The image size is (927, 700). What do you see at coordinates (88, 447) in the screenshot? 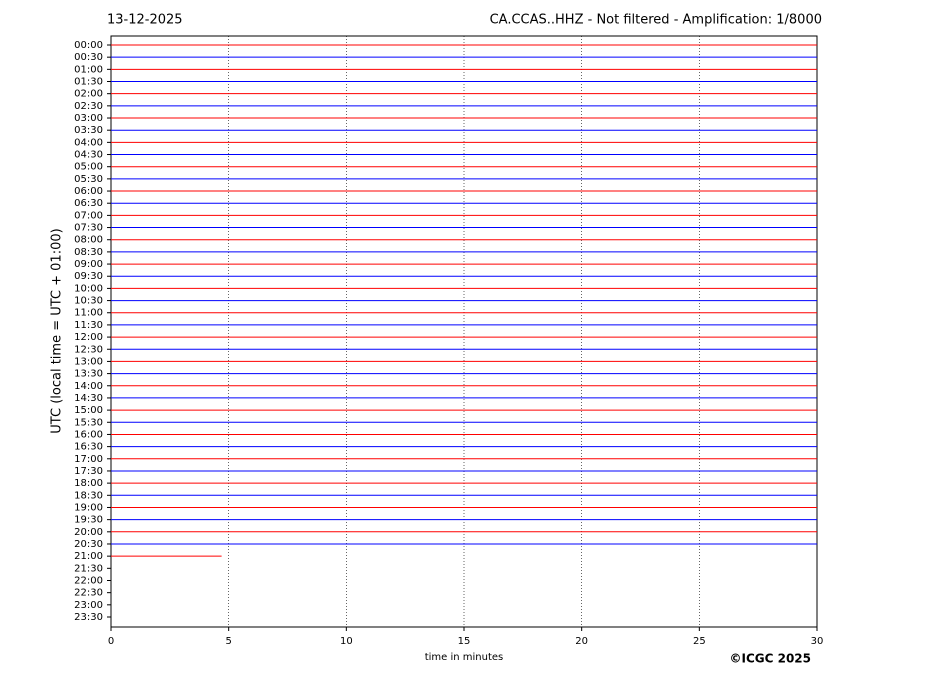
I see `y-tick-label: 16:30` at bounding box center [88, 447].